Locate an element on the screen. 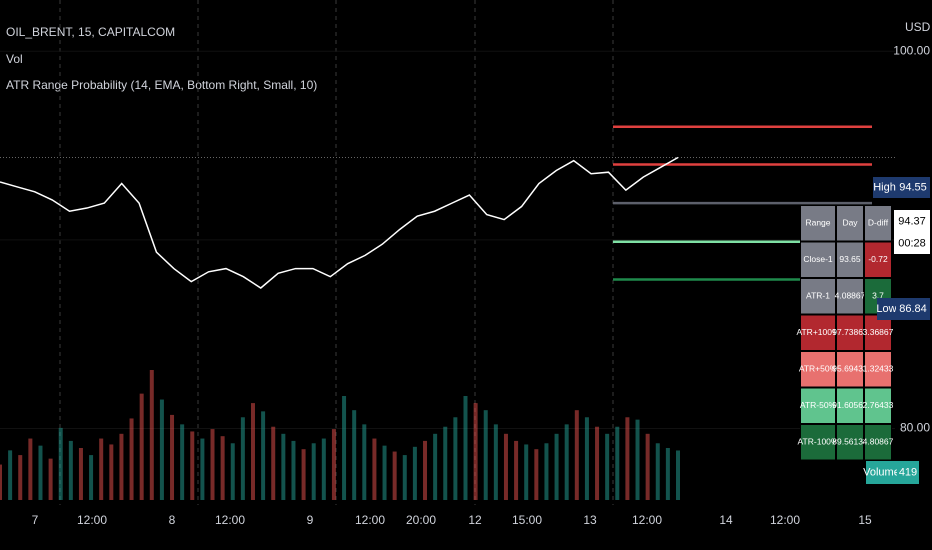 The height and width of the screenshot is (550, 932). symbol-title: OIL_BRENT, 15, CAPITALCOM is located at coordinates (90, 32).